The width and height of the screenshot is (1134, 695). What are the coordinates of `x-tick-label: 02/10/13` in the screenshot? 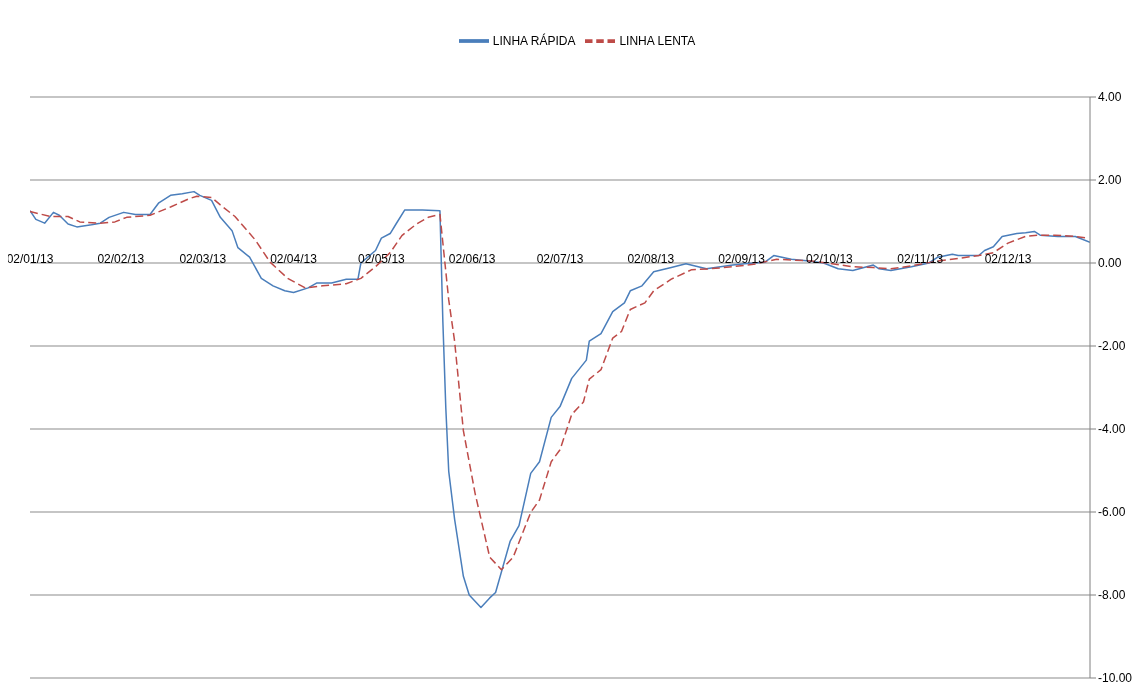 It's located at (830, 258).